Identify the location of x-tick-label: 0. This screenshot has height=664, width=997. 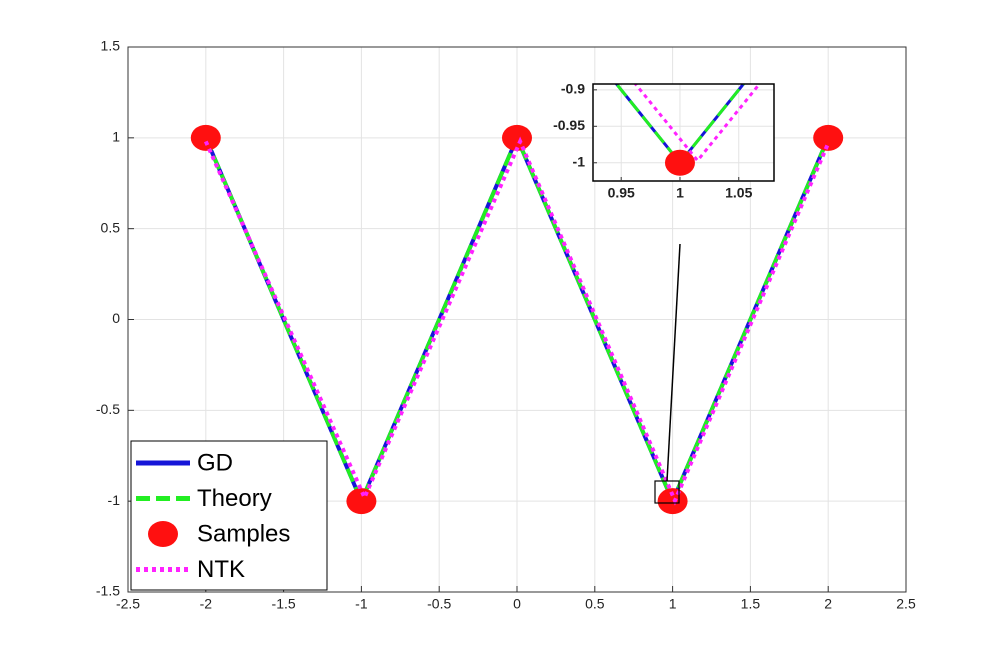
(517, 604).